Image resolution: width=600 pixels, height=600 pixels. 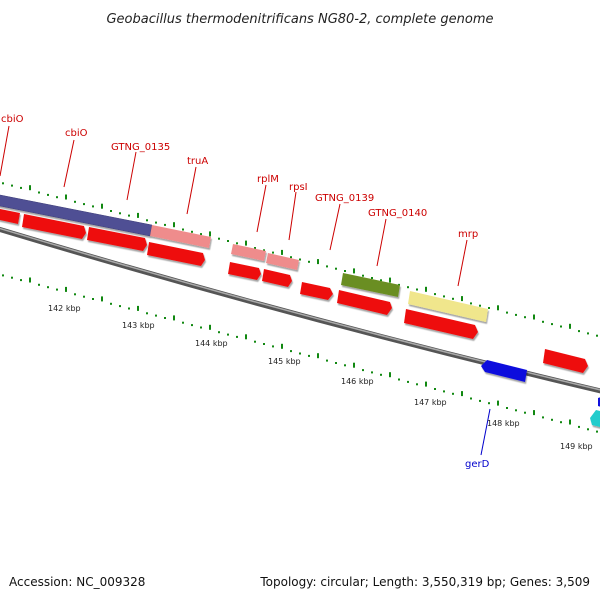 I want to click on scale-label: 147 kbp, so click(x=430, y=402).